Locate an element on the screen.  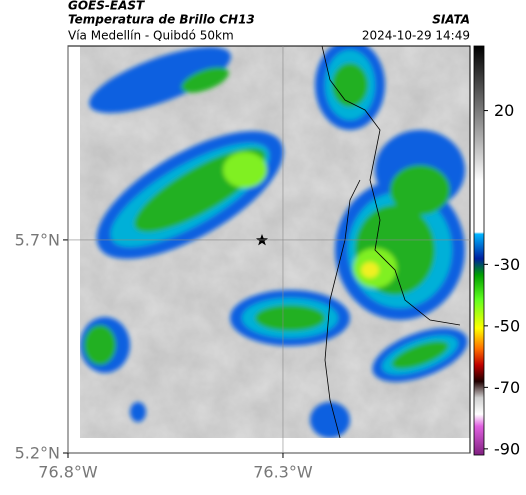
colorbar-tick-label: -70 is located at coordinates (507, 387).